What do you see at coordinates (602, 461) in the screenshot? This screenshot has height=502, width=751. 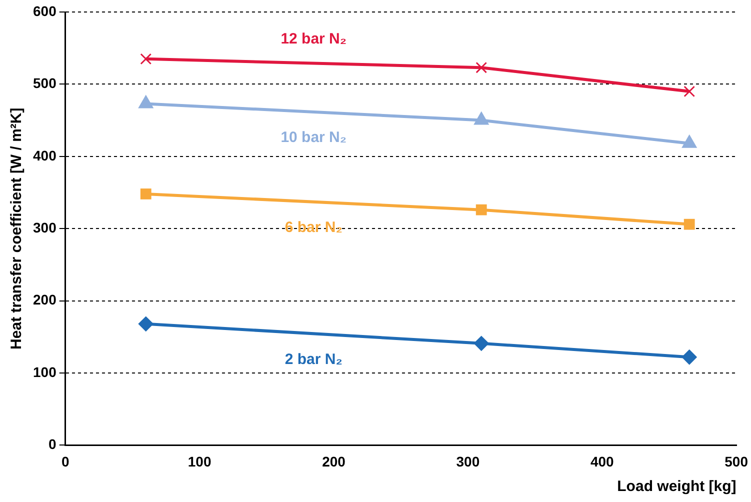 I see `x-tick-label: 400` at bounding box center [602, 461].